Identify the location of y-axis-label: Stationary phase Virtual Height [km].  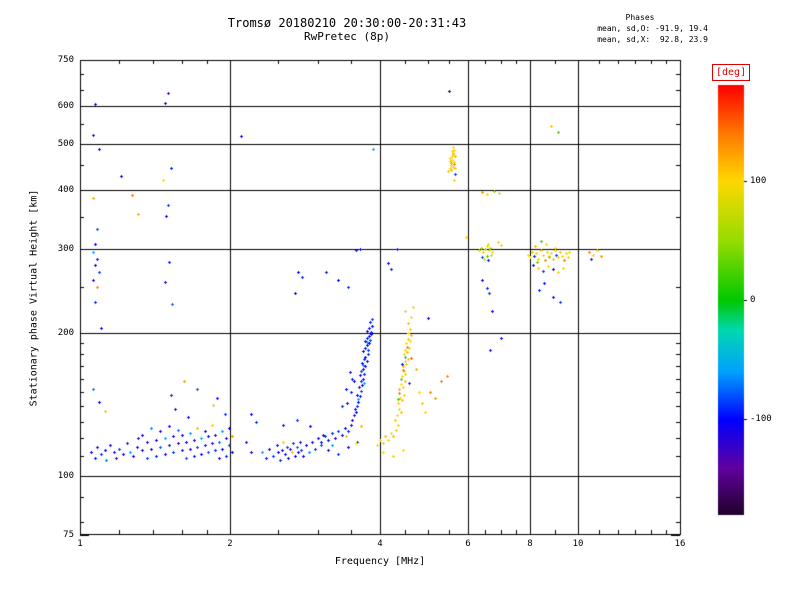
(34, 298).